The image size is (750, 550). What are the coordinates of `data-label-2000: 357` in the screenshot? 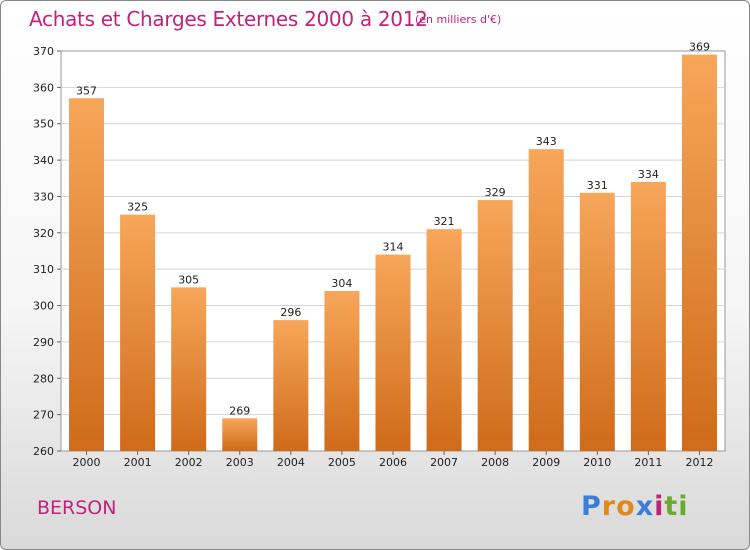 It's located at (86, 90).